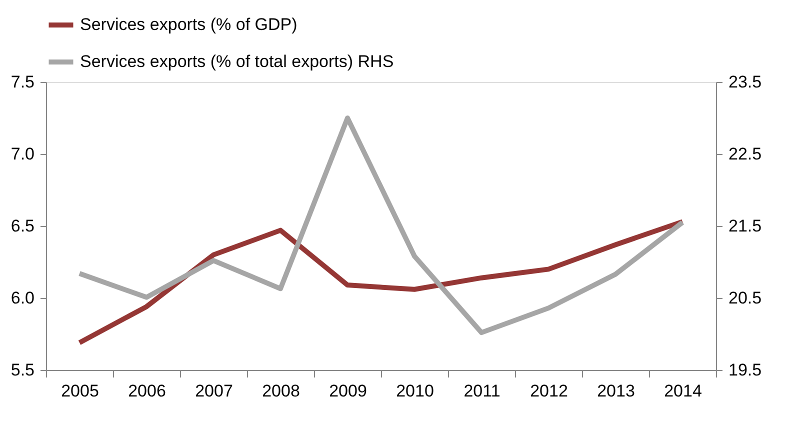  Describe the element at coordinates (214, 391) in the screenshot. I see `x-tick-label: 2007` at that location.